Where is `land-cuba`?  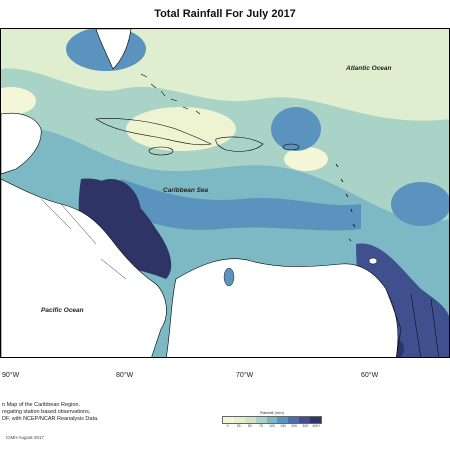 land-cuba is located at coordinates (153, 132).